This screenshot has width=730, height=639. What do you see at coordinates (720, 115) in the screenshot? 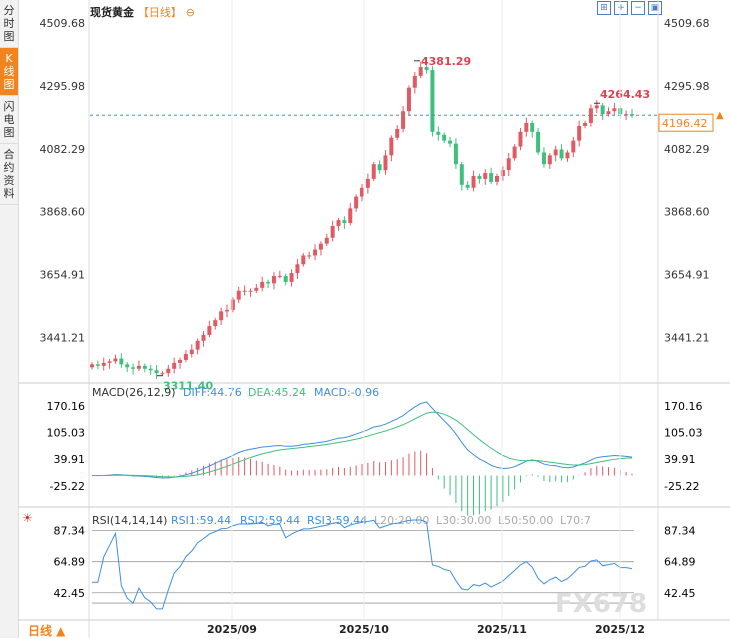
I see `last-price-arrow: ▲` at bounding box center [720, 115].